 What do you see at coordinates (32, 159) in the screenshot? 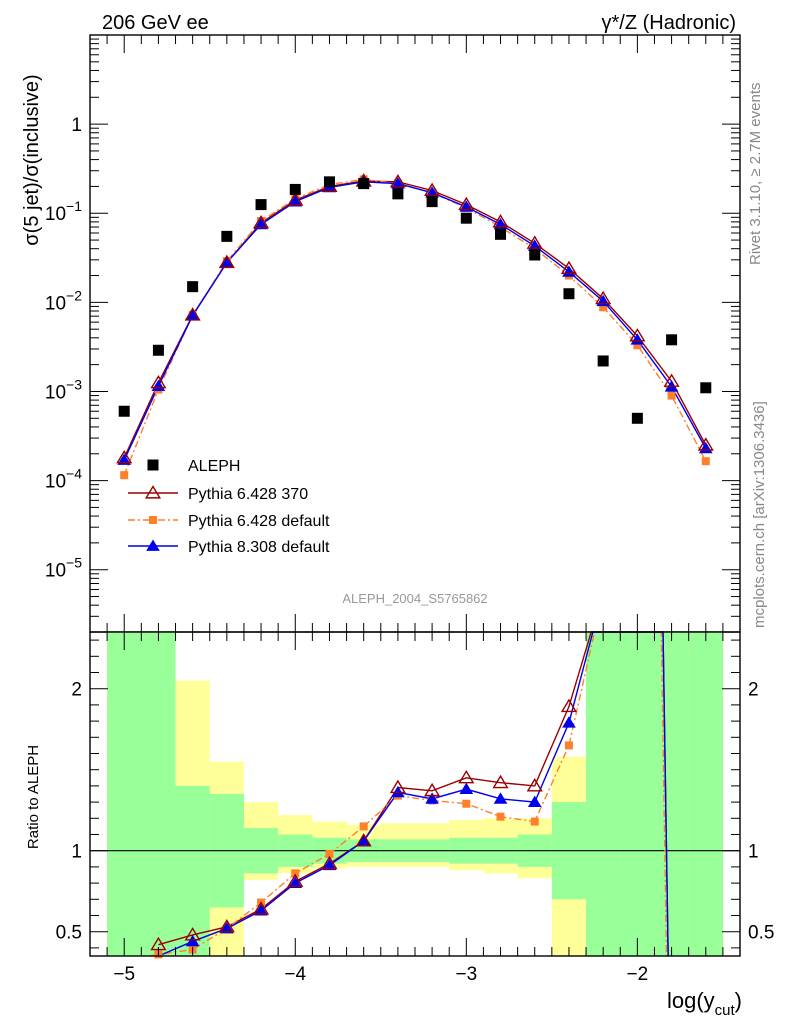
I see `main-ylabel: σ(5 jet)/σ(inclusive)` at bounding box center [32, 159].